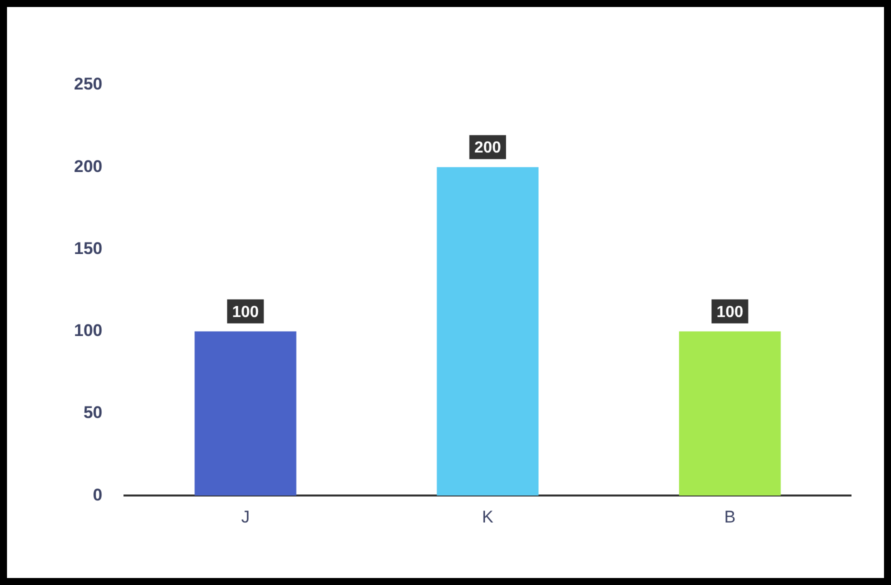 This screenshot has height=585, width=891. Describe the element at coordinates (88, 84) in the screenshot. I see `y-tick-label: 250` at that location.